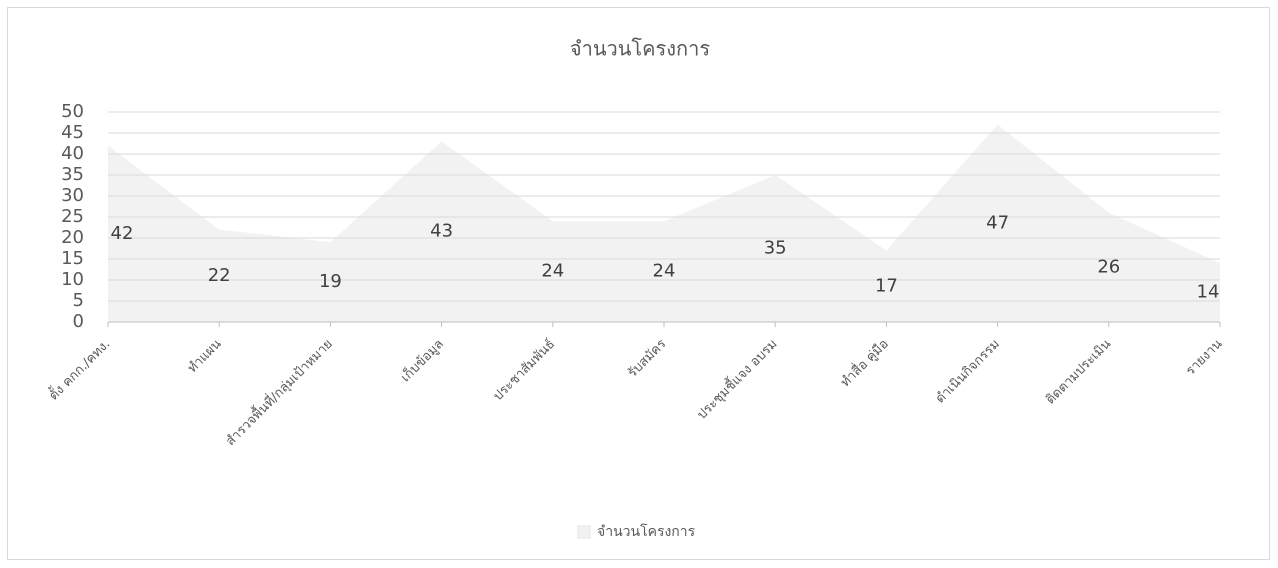 The height and width of the screenshot is (568, 1278). I want to click on data-label: 22, so click(219, 275).